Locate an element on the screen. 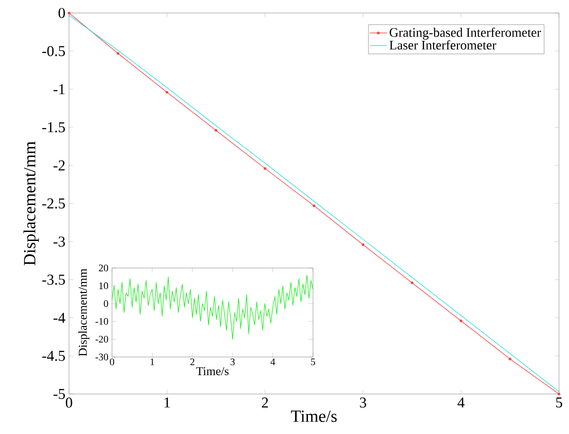 This screenshot has height=434, width=569. y-tick-label: -1 is located at coordinates (59, 89).